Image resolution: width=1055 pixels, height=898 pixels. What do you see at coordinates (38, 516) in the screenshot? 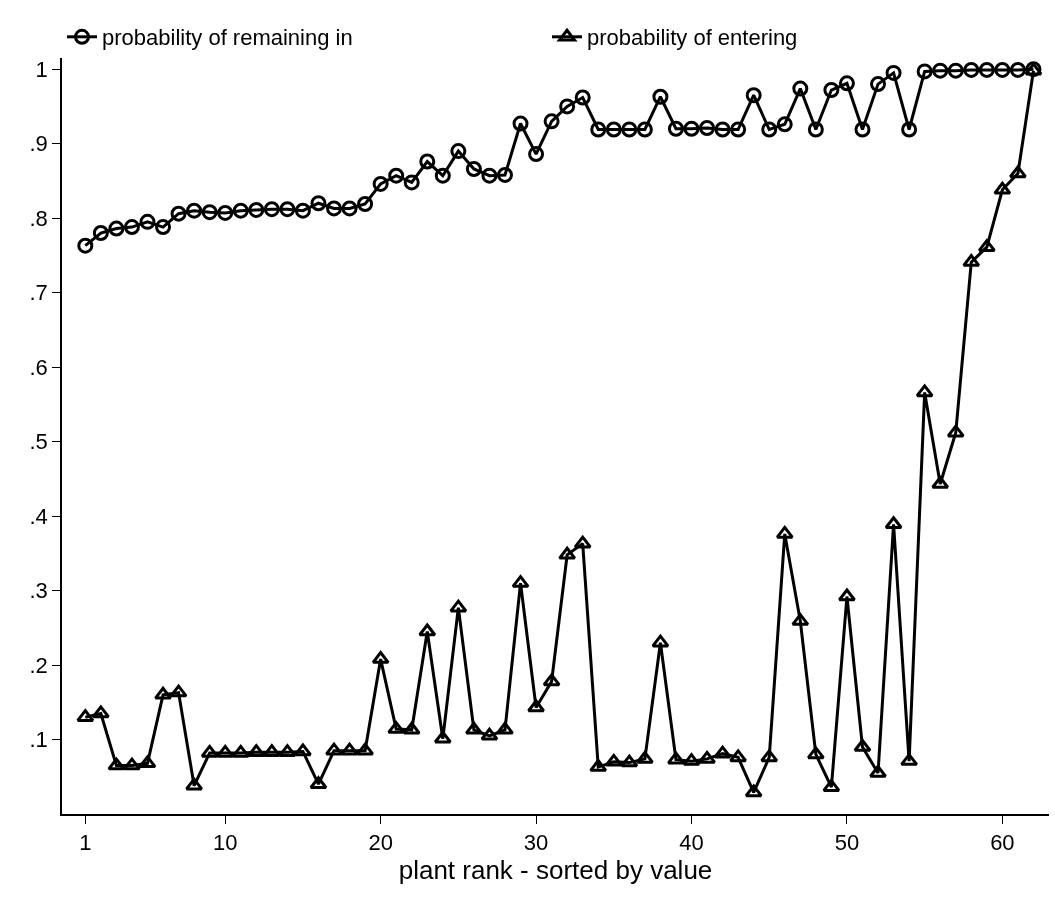
I see `y-tick-label: .4` at bounding box center [38, 516].